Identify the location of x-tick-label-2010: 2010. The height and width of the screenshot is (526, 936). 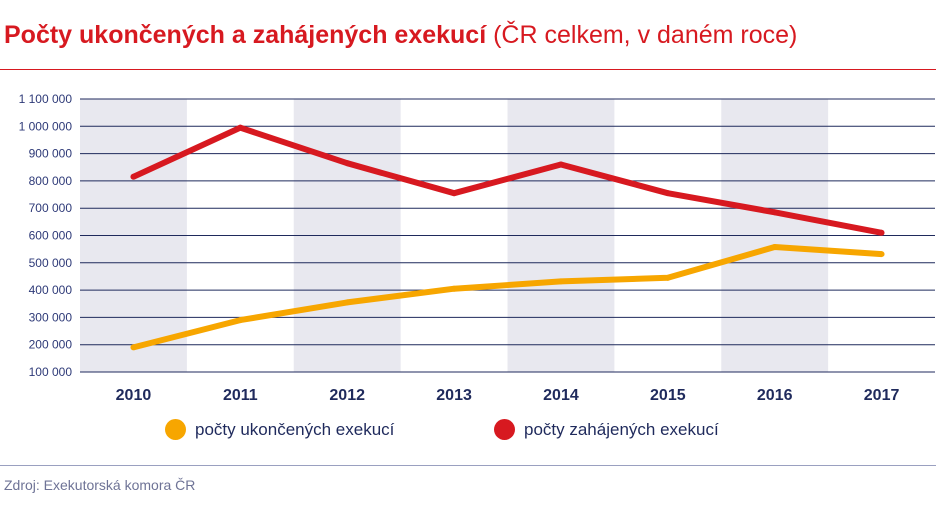
(134, 395).